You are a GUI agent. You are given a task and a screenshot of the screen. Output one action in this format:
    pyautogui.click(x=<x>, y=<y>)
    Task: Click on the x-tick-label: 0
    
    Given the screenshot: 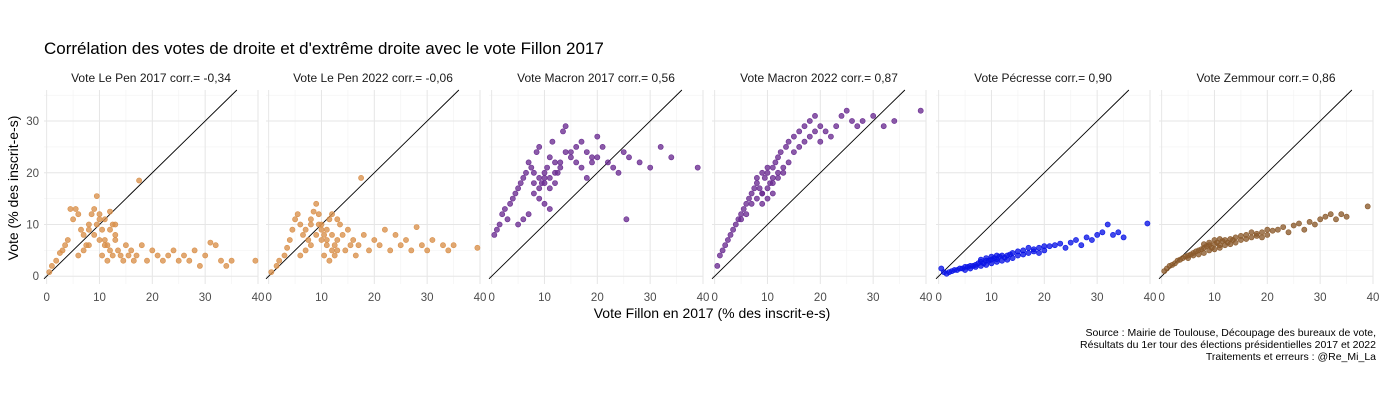 What is the action you would take?
    pyautogui.click(x=46, y=298)
    